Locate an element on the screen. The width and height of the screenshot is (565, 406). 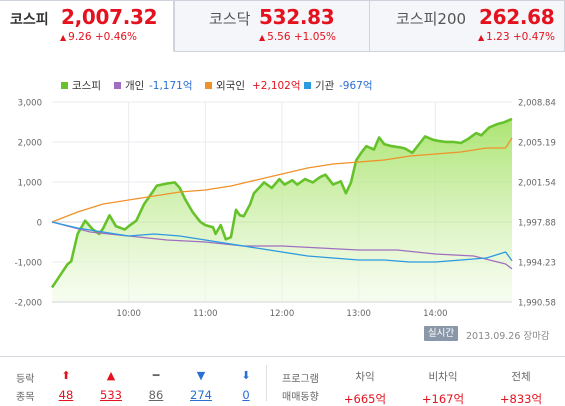
legend-label-foreign: 외국인 is located at coordinates (230, 86).